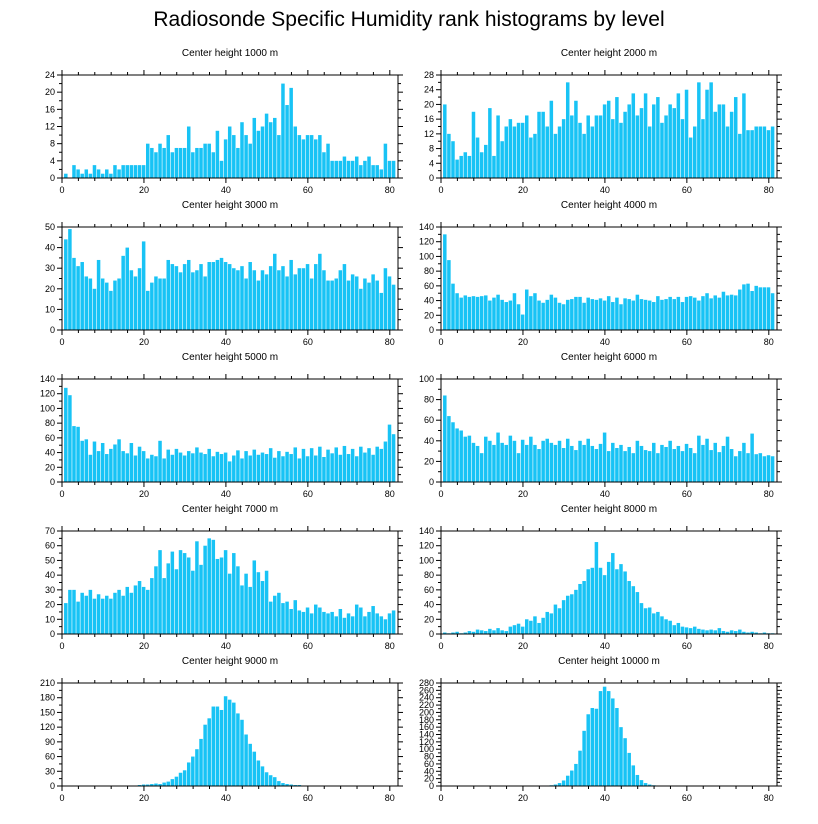 Image resolution: width=818 pixels, height=824 pixels. What do you see at coordinates (426, 720) in the screenshot?
I see `y-tick-label: 180` at bounding box center [426, 720].